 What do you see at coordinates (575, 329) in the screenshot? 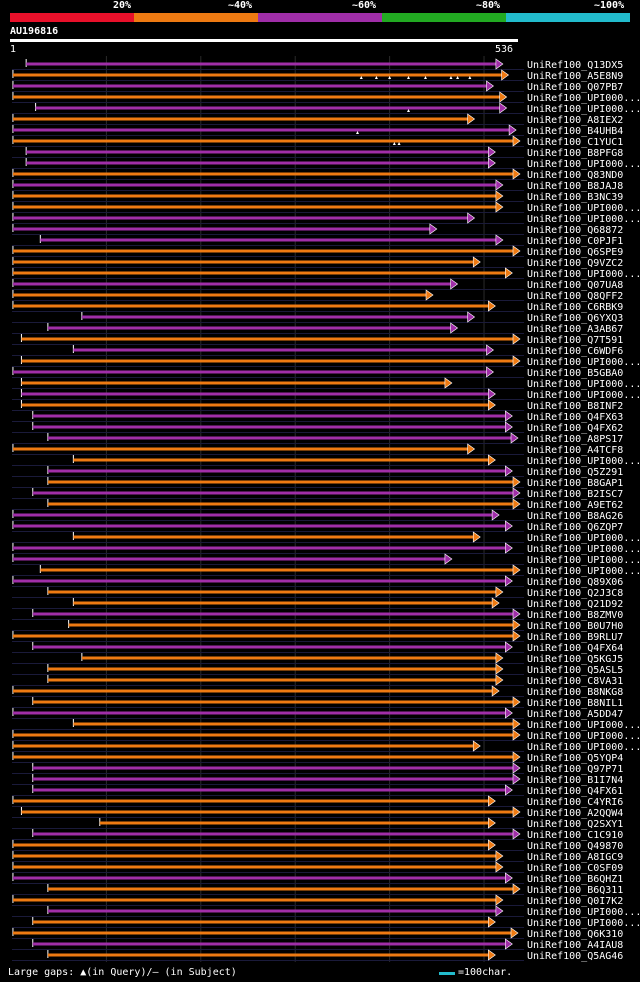
I see `hit-label: UniRef100_A3AB67` at bounding box center [575, 329].